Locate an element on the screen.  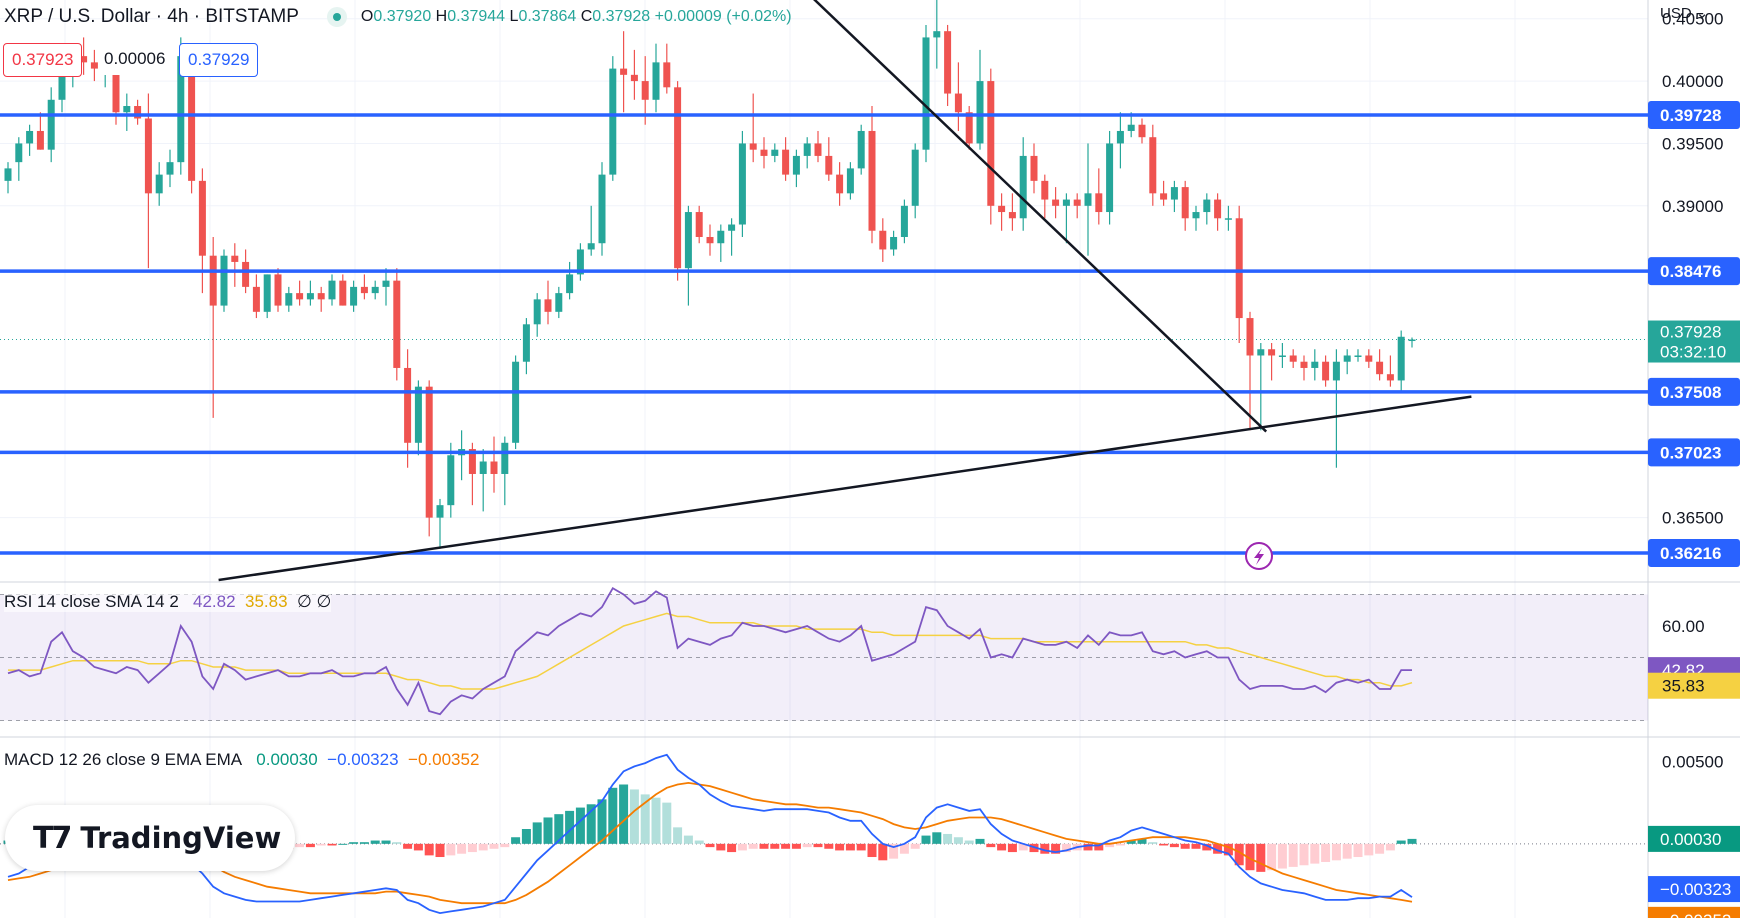
symbol-title: XRP / U.S. Dollar · 4h · BITSTAMP is located at coordinates (151, 16).